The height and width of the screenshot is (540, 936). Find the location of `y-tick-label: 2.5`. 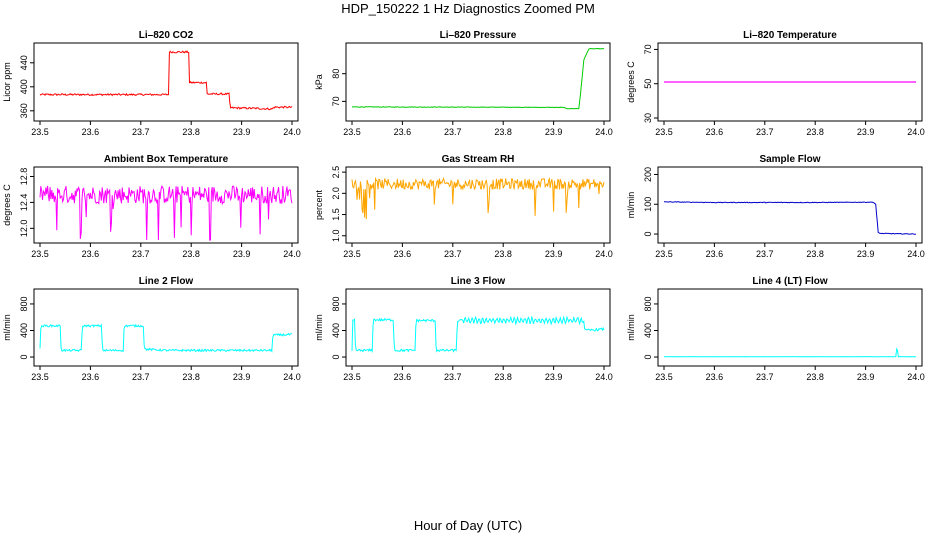

y-tick-label: 2.5 is located at coordinates (336, 172).